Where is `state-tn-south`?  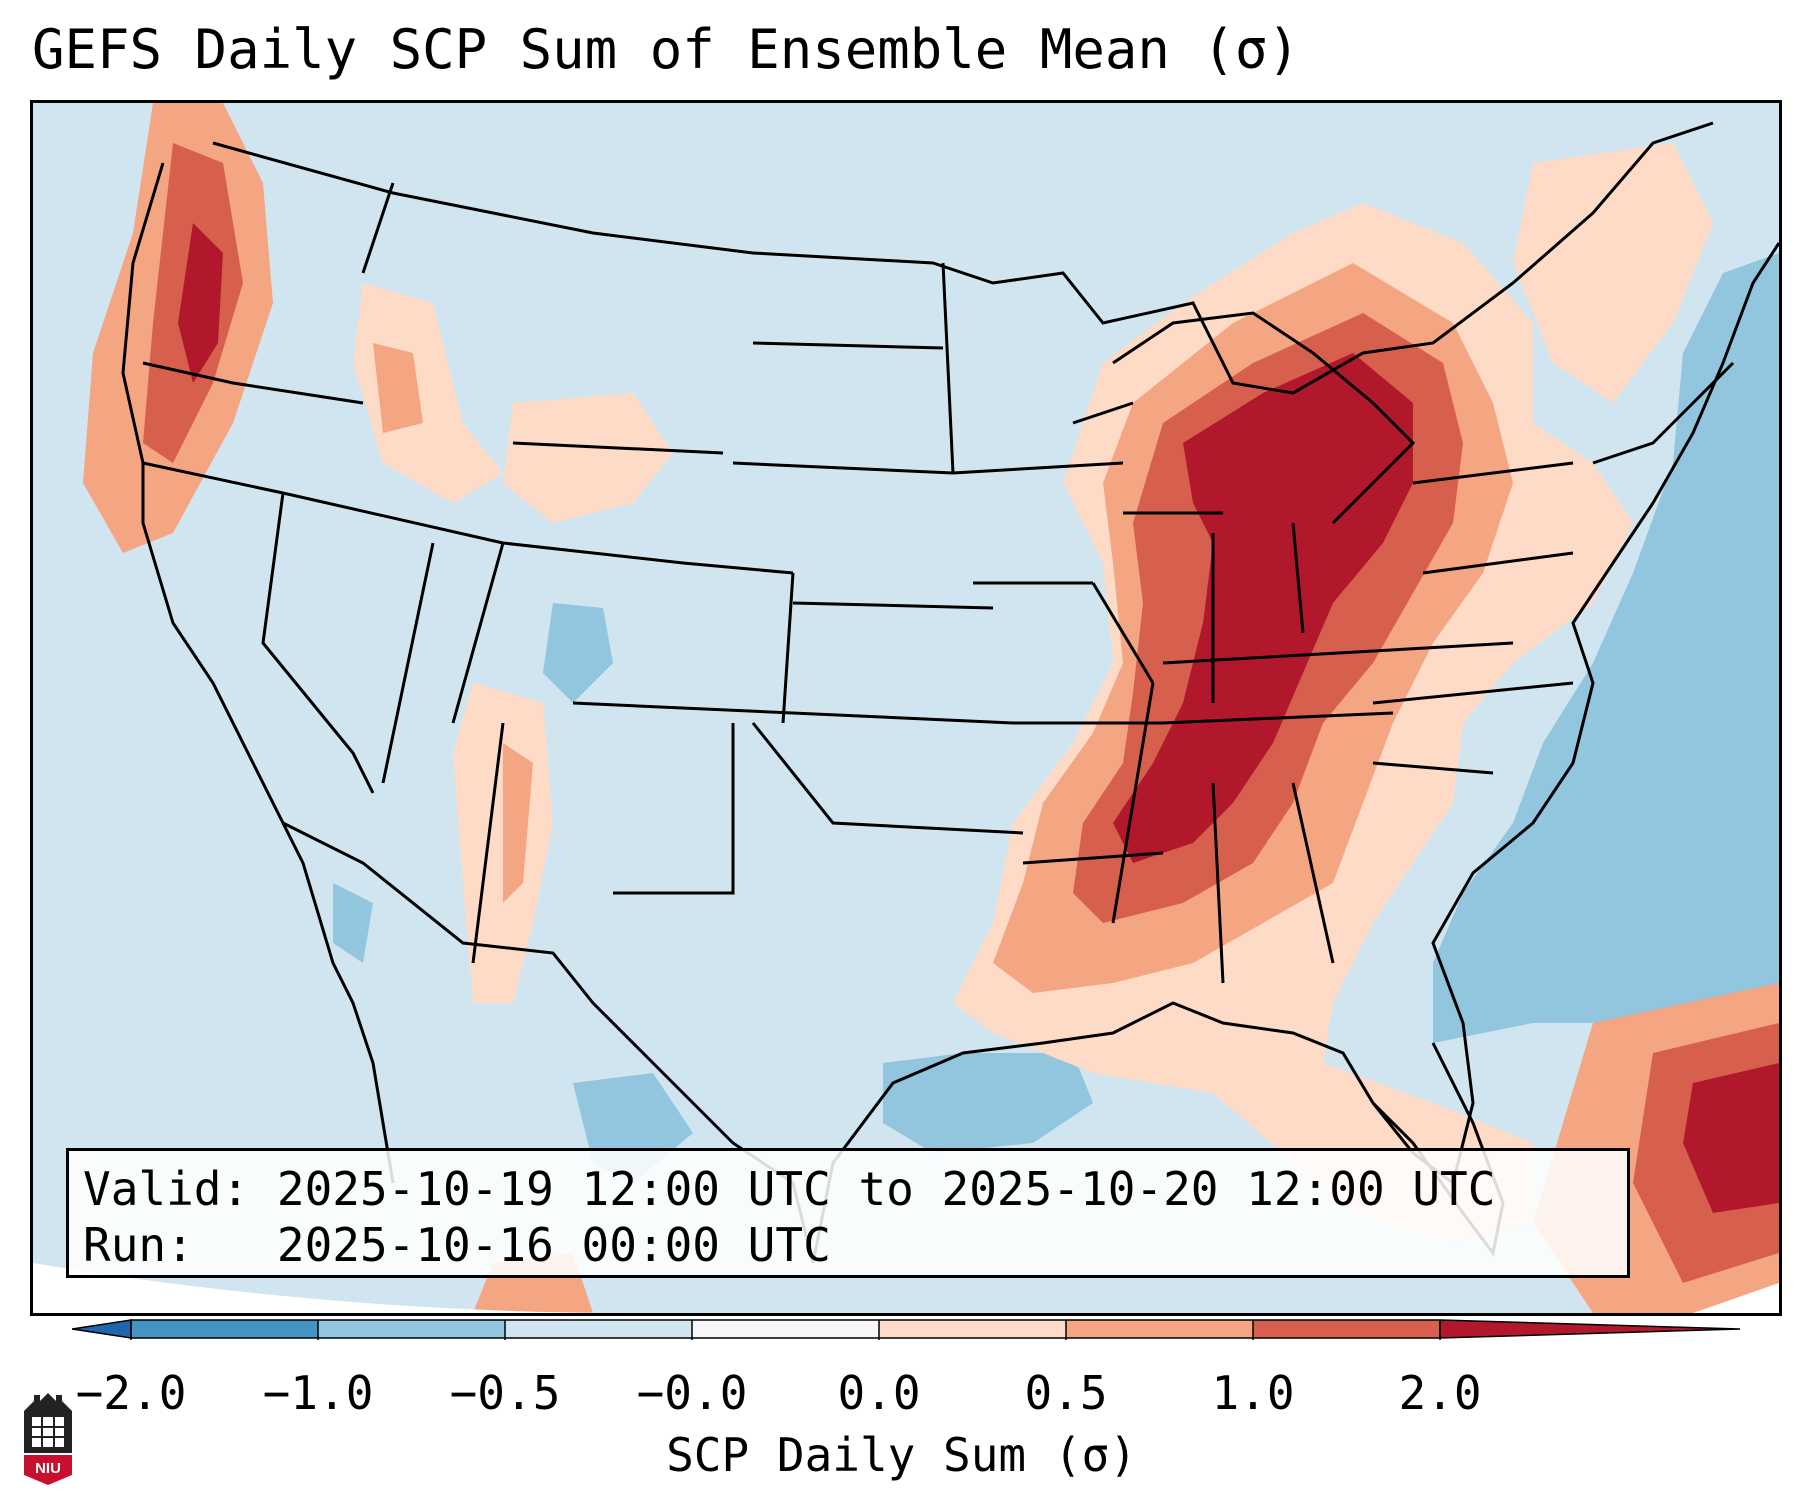
state-tn-south is located at coordinates (1278, 718).